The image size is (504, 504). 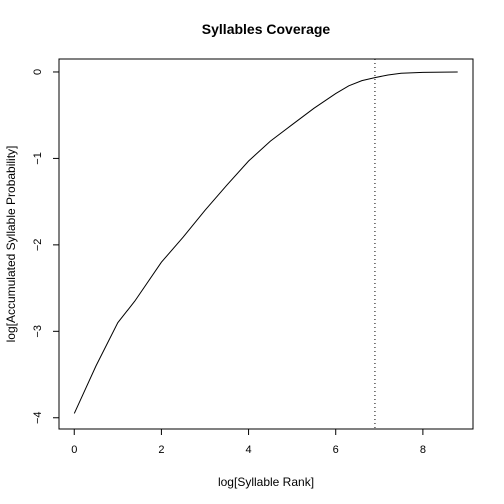 I want to click on y-tick-label: −1, so click(x=38, y=158).